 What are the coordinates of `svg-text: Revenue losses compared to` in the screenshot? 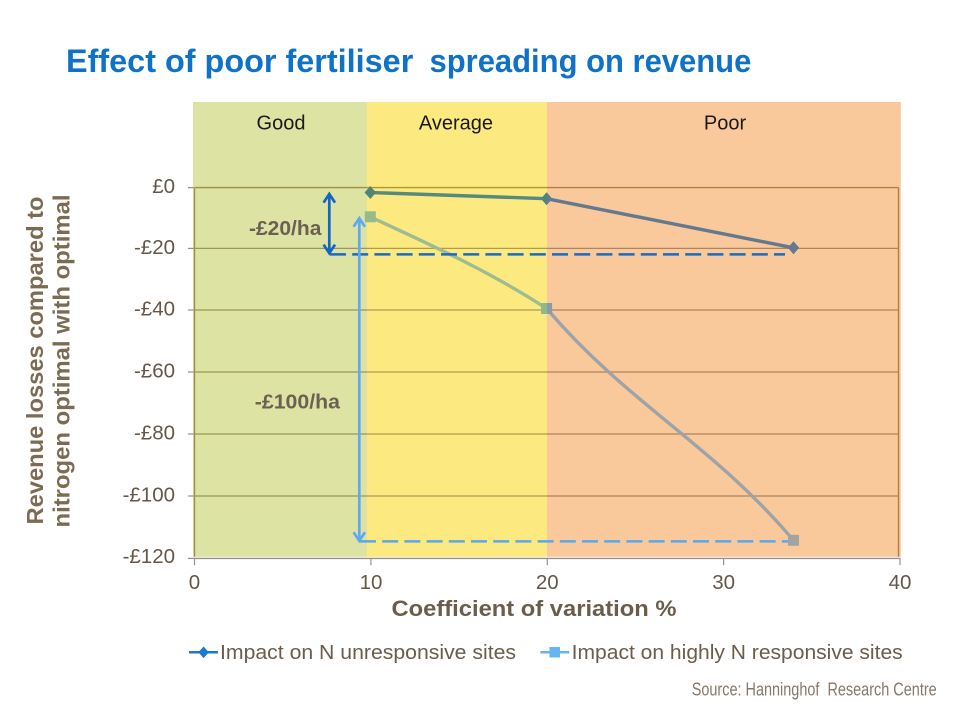 It's located at (35, 361).